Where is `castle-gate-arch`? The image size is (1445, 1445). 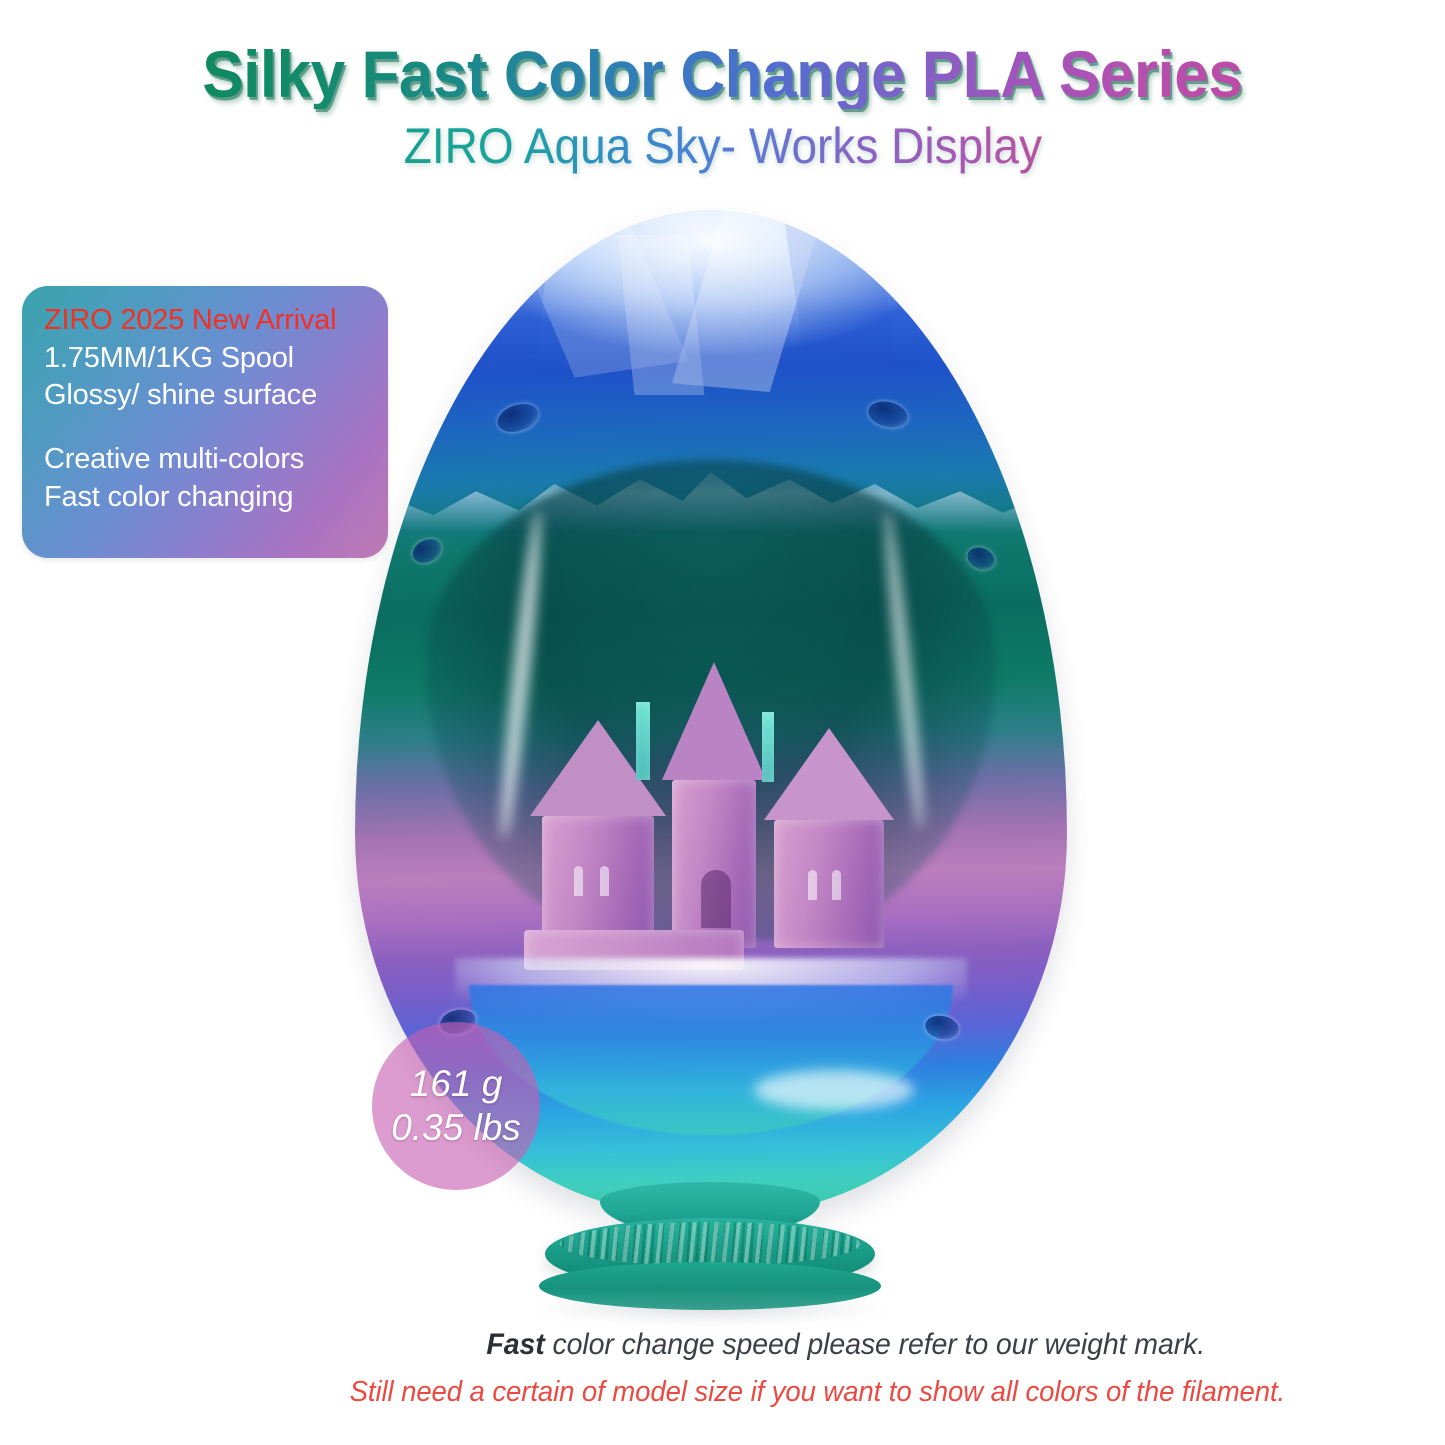
castle-gate-arch is located at coordinates (716, 899).